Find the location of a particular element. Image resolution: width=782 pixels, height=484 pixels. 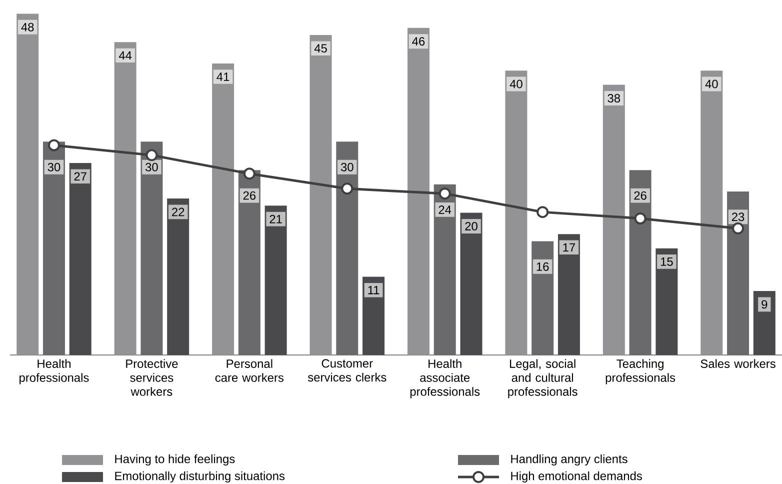

data-label: 21 is located at coordinates (276, 219).